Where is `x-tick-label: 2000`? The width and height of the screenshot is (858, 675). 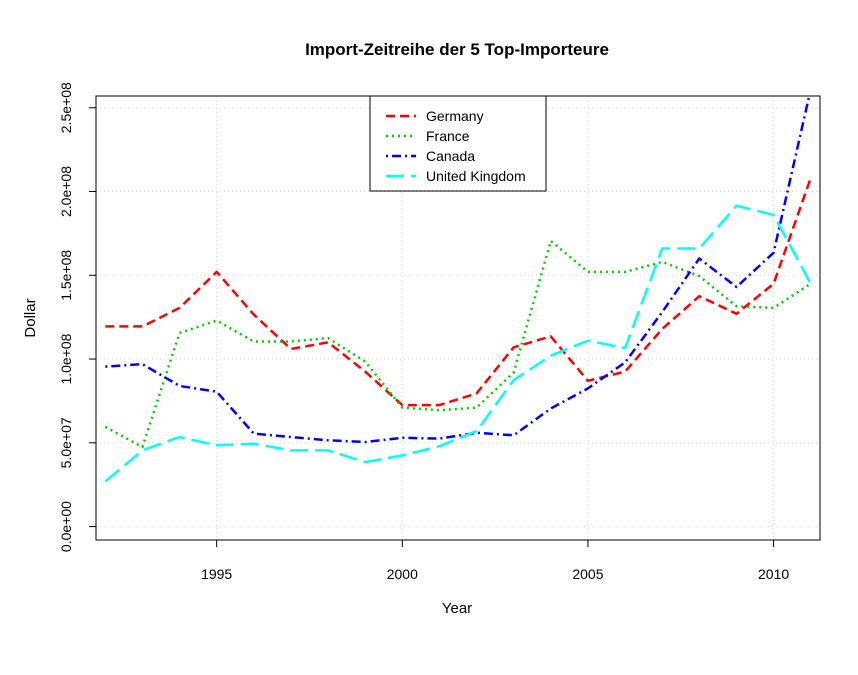
x-tick-label: 2000 is located at coordinates (402, 574).